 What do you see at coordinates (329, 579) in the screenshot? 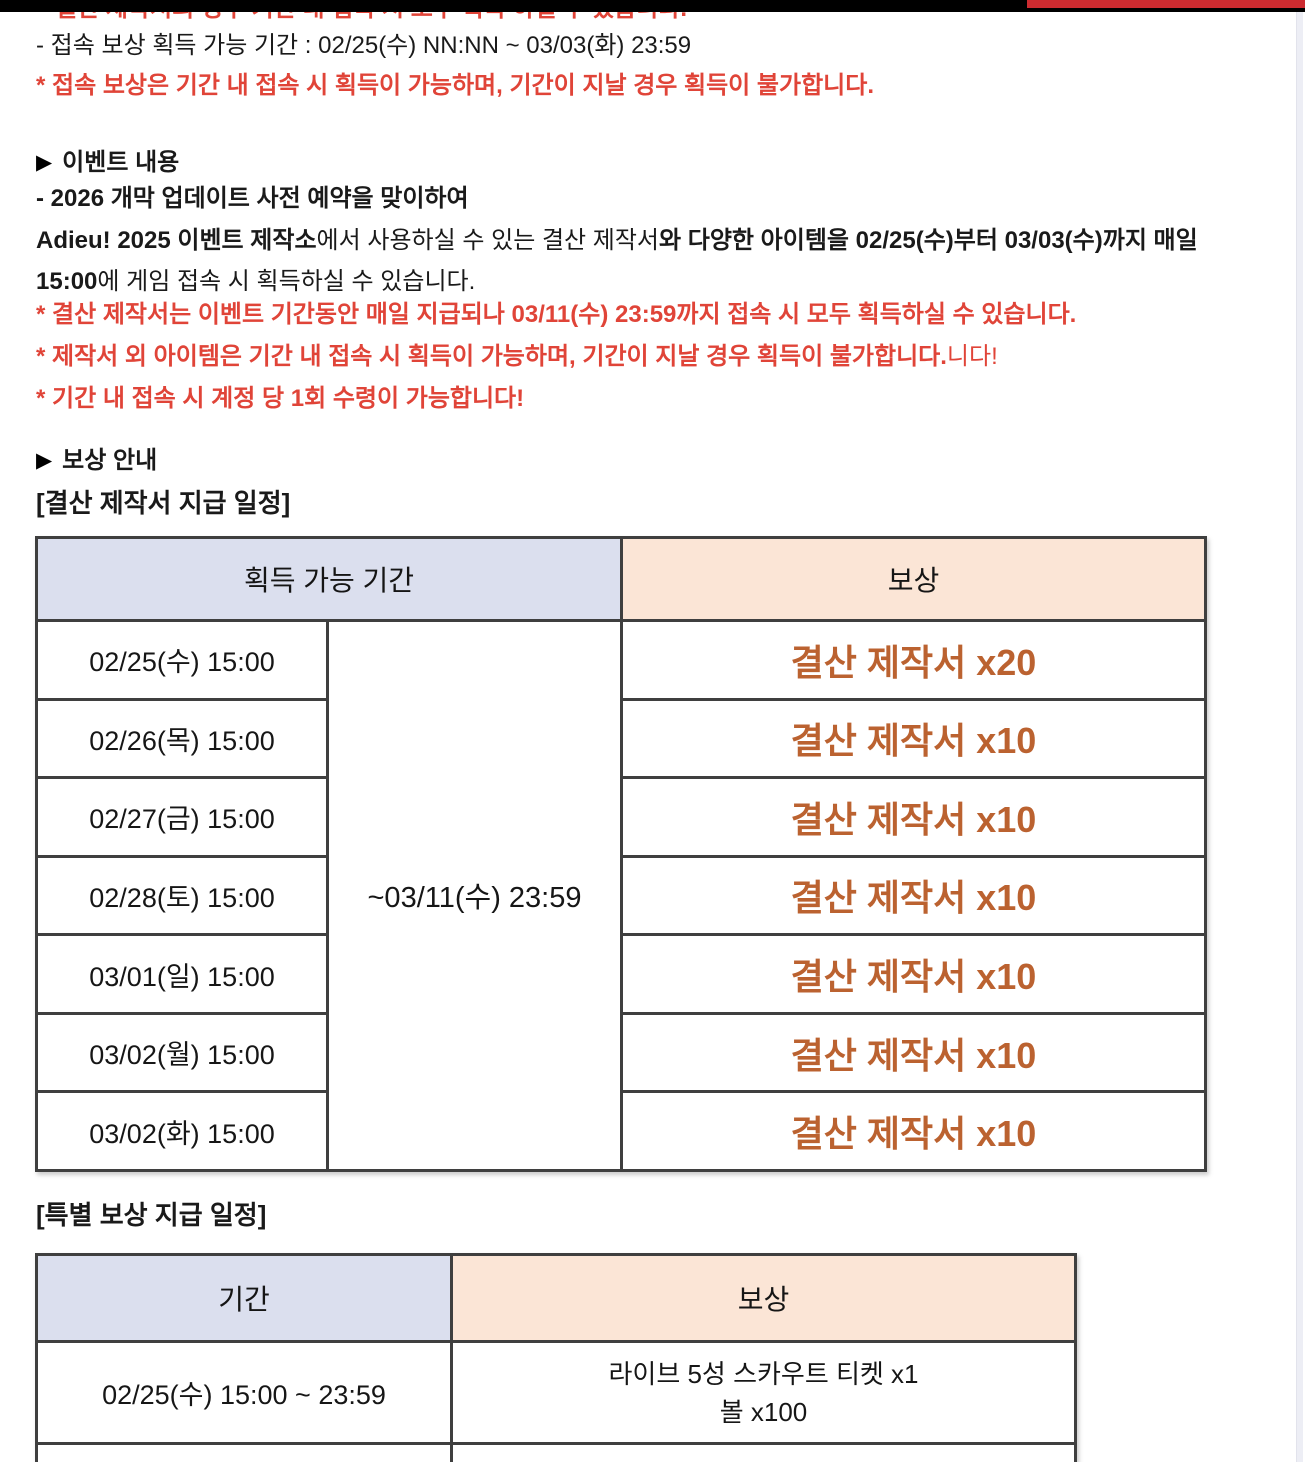
I see `table1-header-period: 획득 가능 기간` at bounding box center [329, 579].